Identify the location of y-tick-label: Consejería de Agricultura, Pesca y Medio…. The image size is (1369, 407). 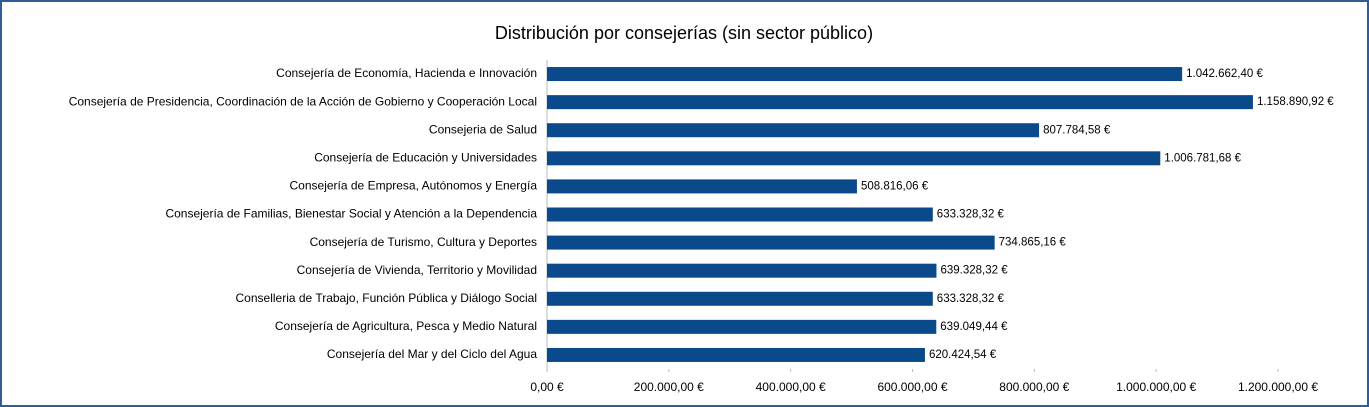
(406, 326).